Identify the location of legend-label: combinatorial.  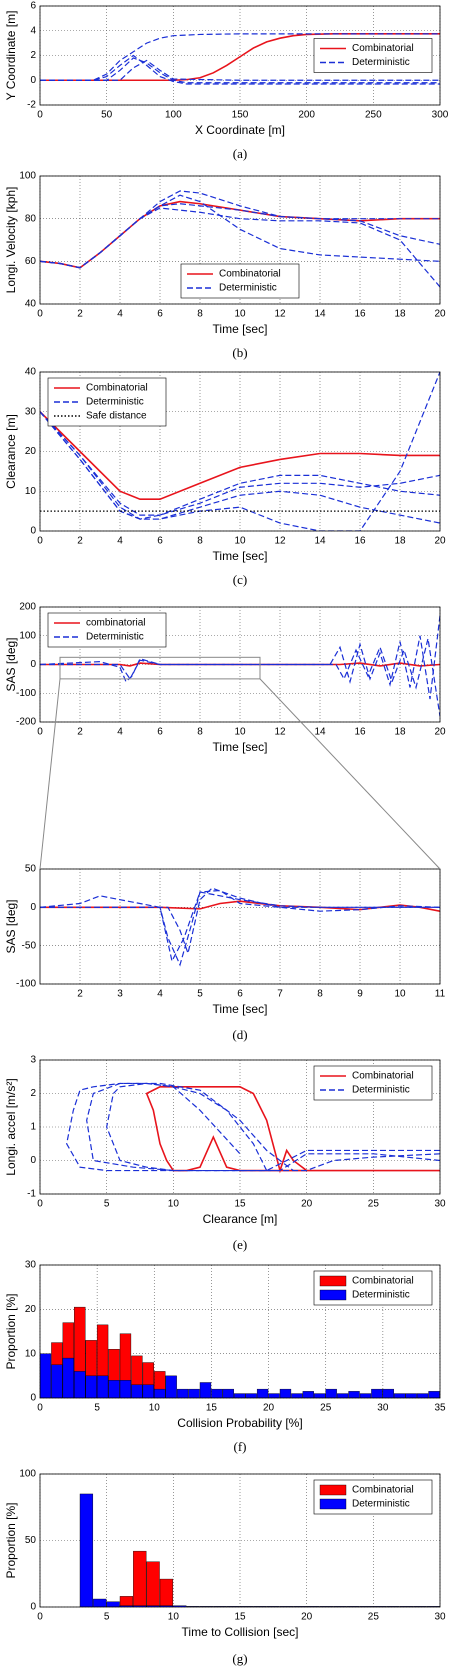
(115, 623).